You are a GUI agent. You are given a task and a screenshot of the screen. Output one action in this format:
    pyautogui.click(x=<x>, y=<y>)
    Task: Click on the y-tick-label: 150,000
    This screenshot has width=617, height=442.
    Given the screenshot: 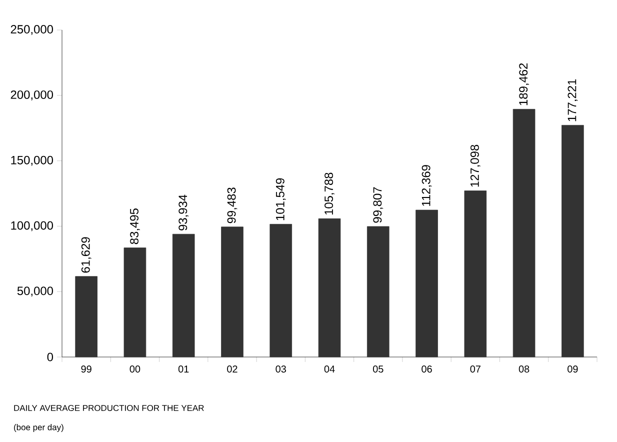 What is the action you would take?
    pyautogui.click(x=32, y=161)
    